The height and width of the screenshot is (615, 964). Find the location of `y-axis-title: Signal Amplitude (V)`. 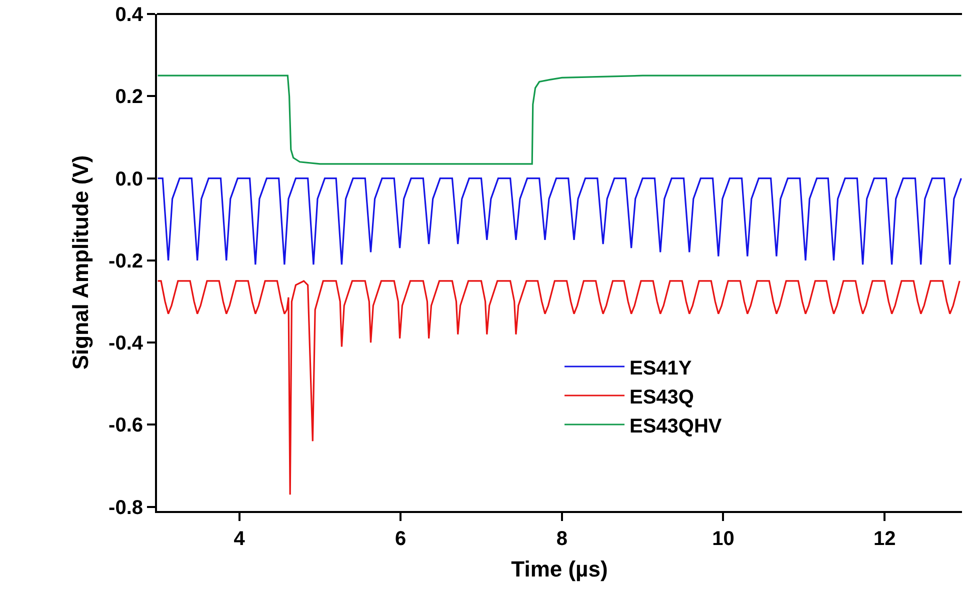

y-axis-title: Signal Amplitude (V) is located at coordinates (80, 262).